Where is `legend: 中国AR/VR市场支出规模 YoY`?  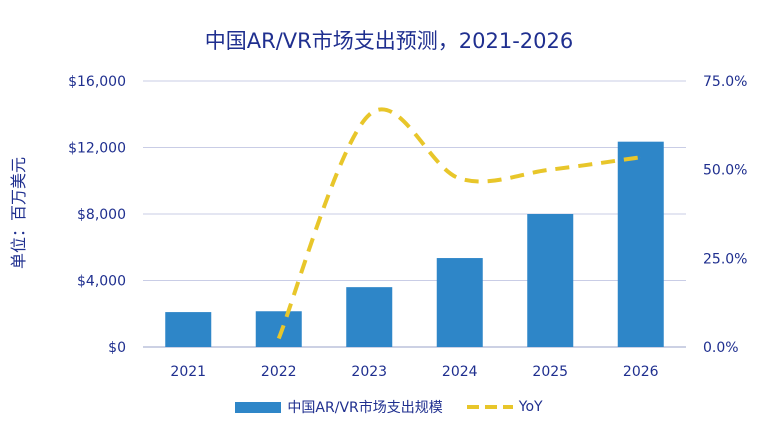
legend: 中国AR/VR市场支出规模 YoY is located at coordinates (389, 407).